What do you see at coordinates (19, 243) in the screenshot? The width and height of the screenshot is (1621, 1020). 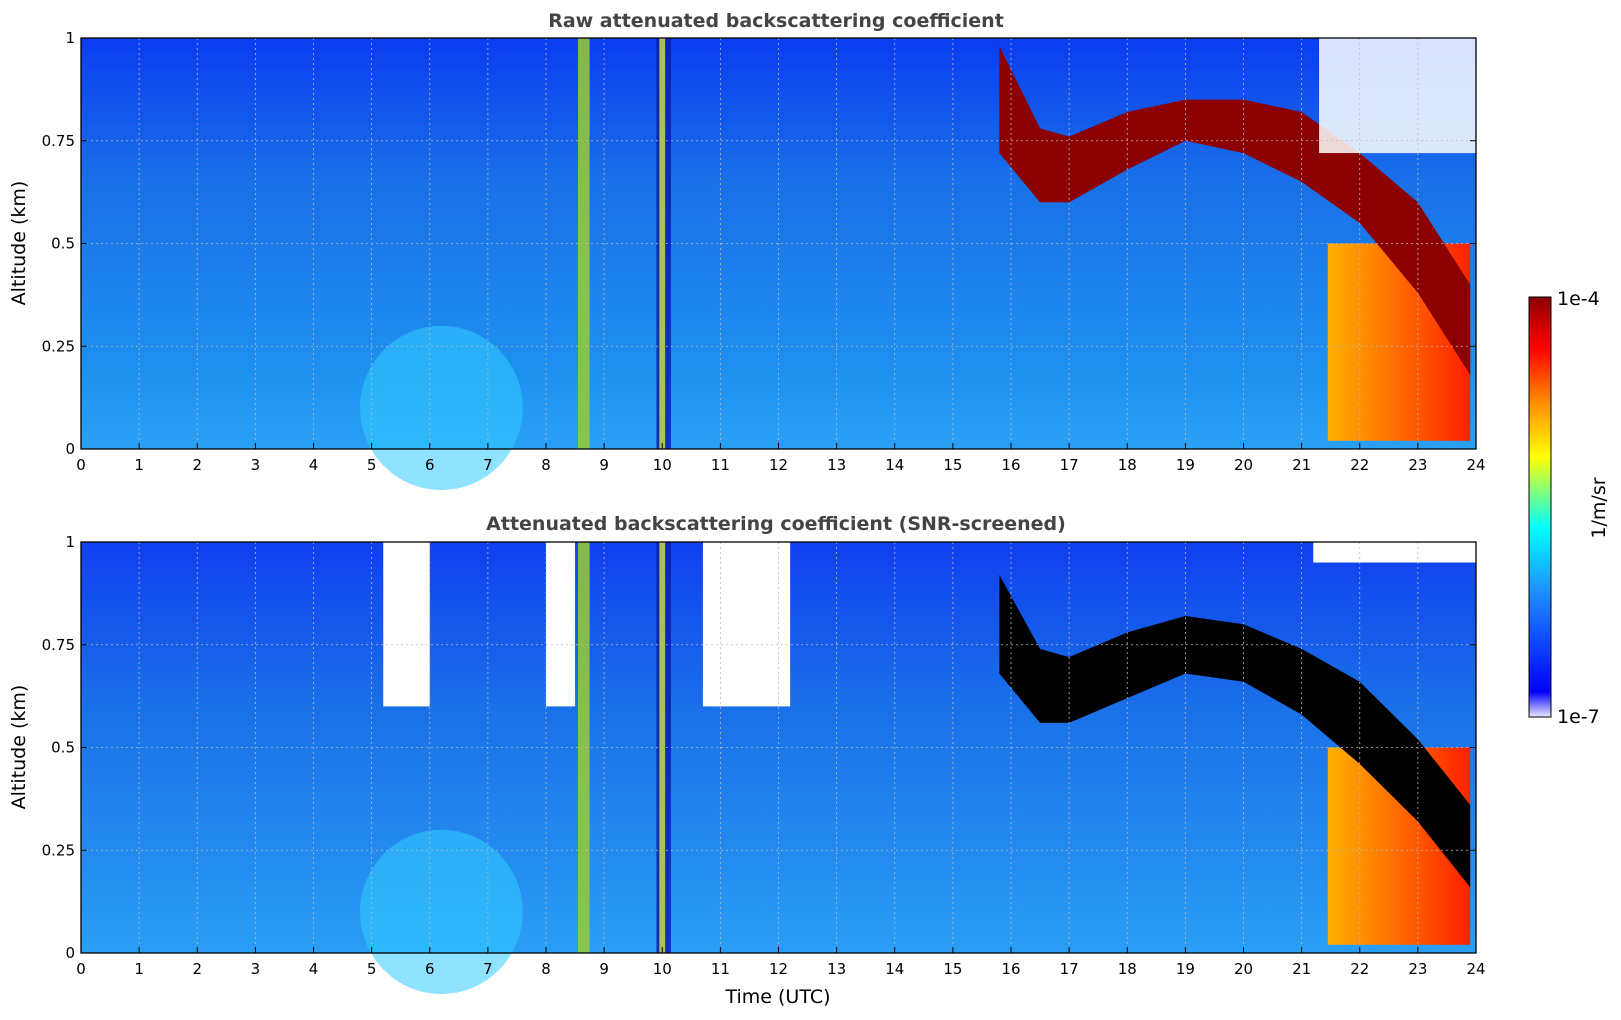 I see `panel-raw-ylabel: Altitude (km)` at bounding box center [19, 243].